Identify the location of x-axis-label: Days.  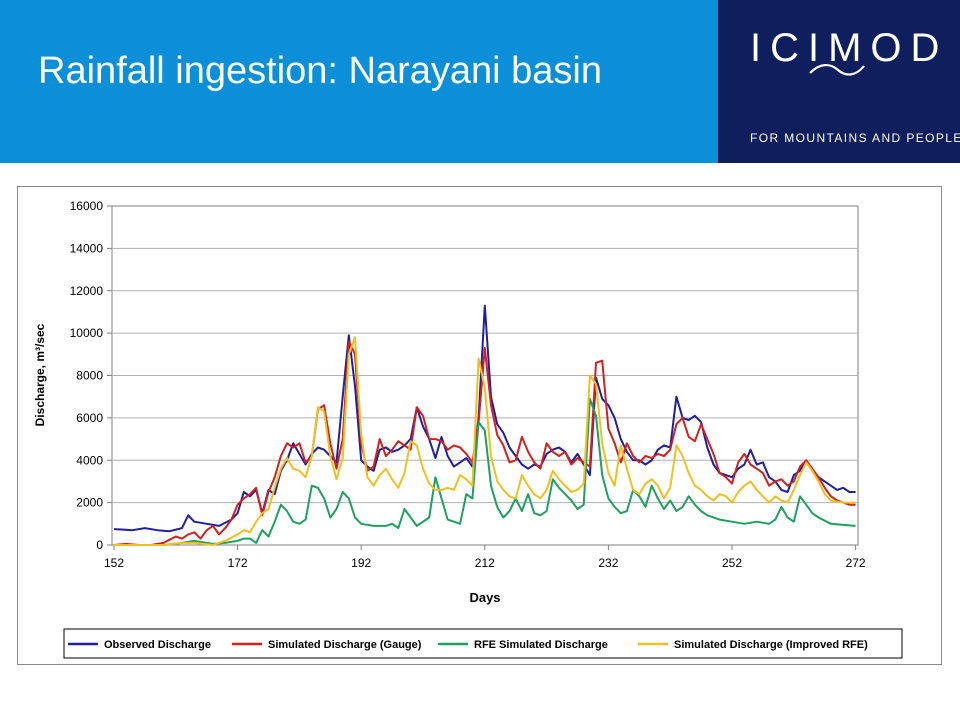
(484, 597).